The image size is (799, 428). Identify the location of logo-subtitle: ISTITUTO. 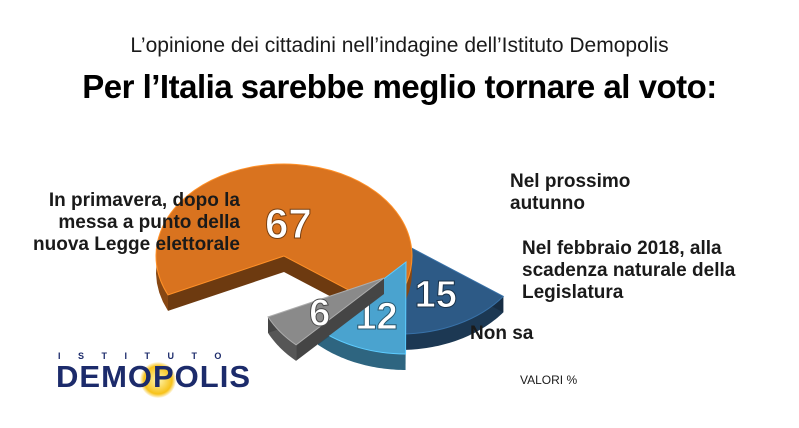
(148, 356).